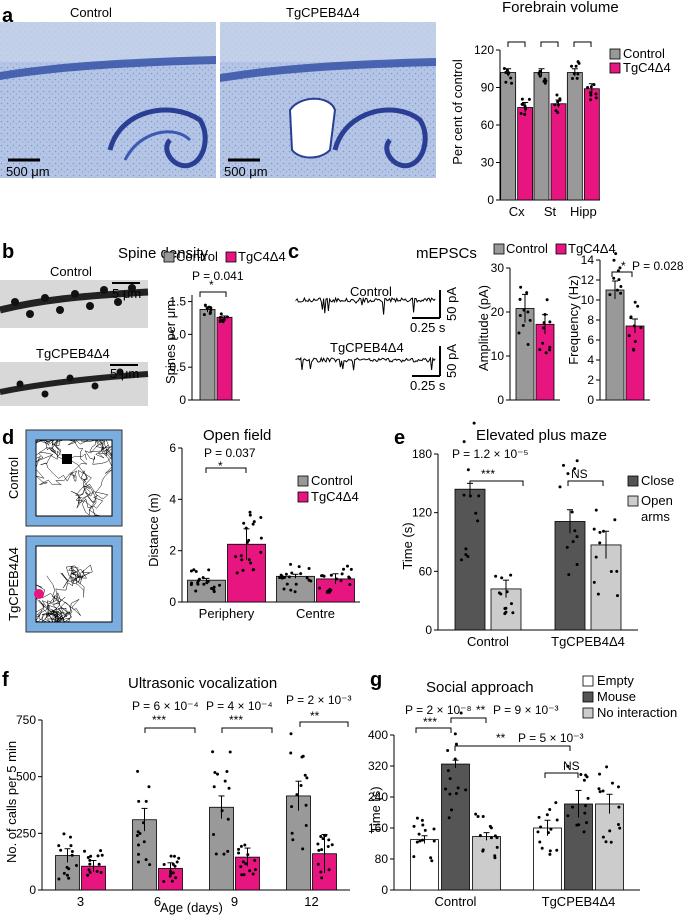 This screenshot has height=917, width=685. What do you see at coordinates (573, 320) in the screenshot?
I see `chart-c-freq-ylabel: Frequency (Hz)` at bounding box center [573, 320].